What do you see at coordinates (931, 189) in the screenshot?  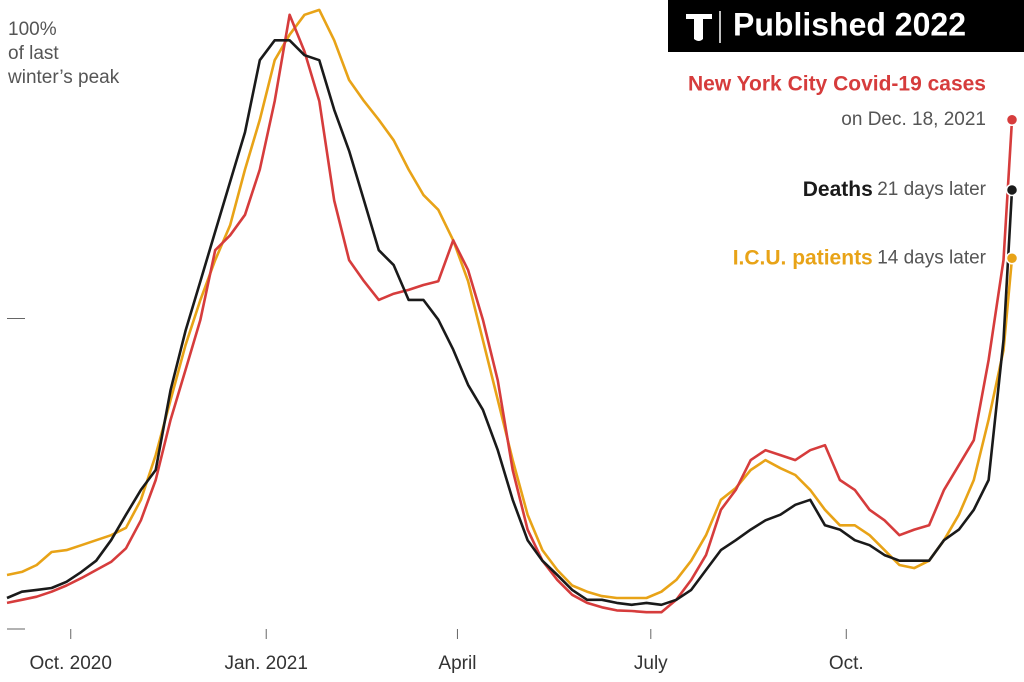 I see `series-note: 21 days later` at bounding box center [931, 189].